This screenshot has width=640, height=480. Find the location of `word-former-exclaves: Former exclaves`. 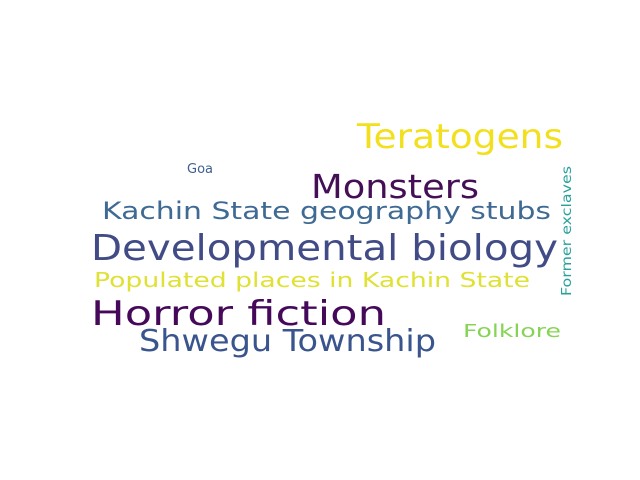

word-former-exclaves: Former exclaves is located at coordinates (567, 231).